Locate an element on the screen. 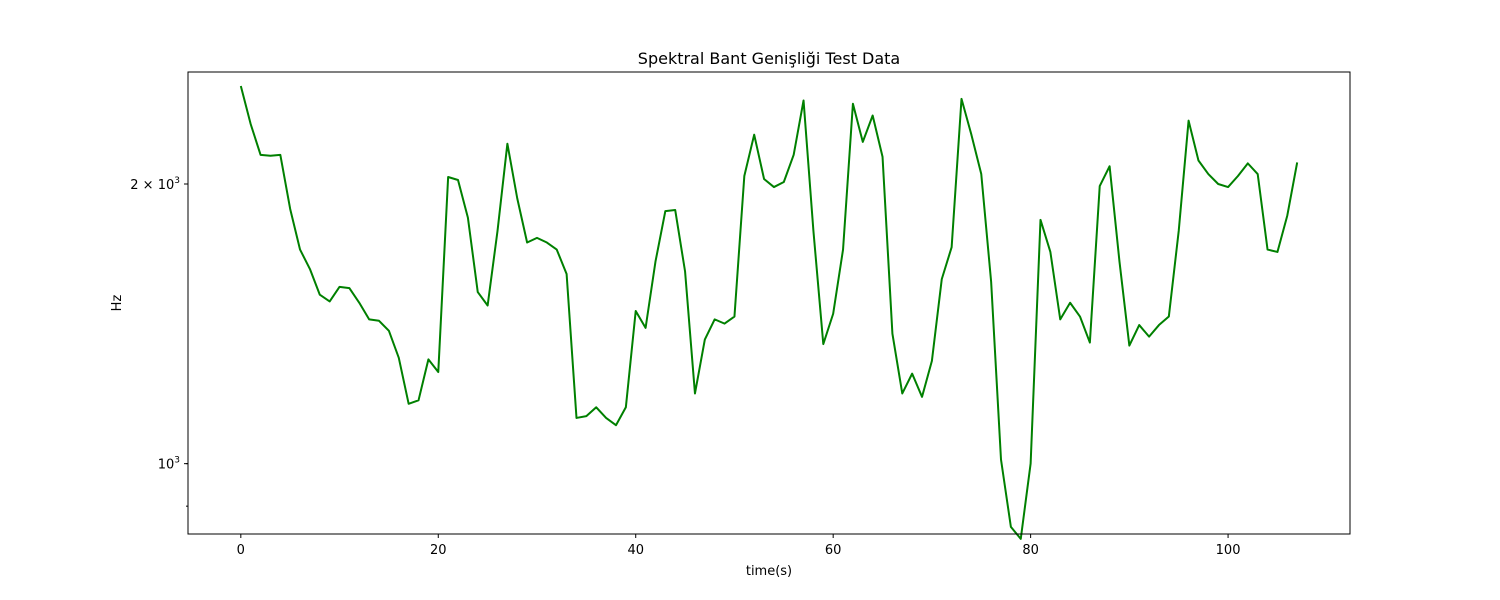  x-tick-label: 80 is located at coordinates (1030, 550).